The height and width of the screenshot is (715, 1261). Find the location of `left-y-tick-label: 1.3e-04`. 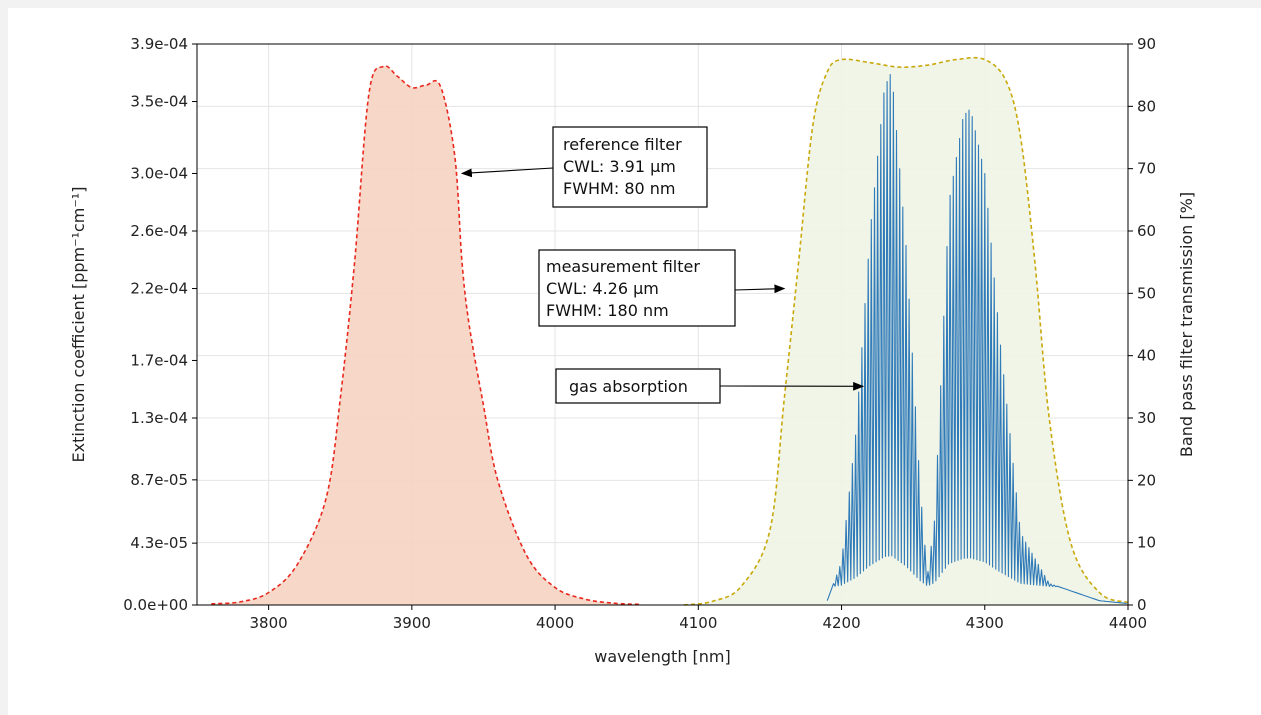

left-y-tick-label: 1.3e-04 is located at coordinates (159, 418).